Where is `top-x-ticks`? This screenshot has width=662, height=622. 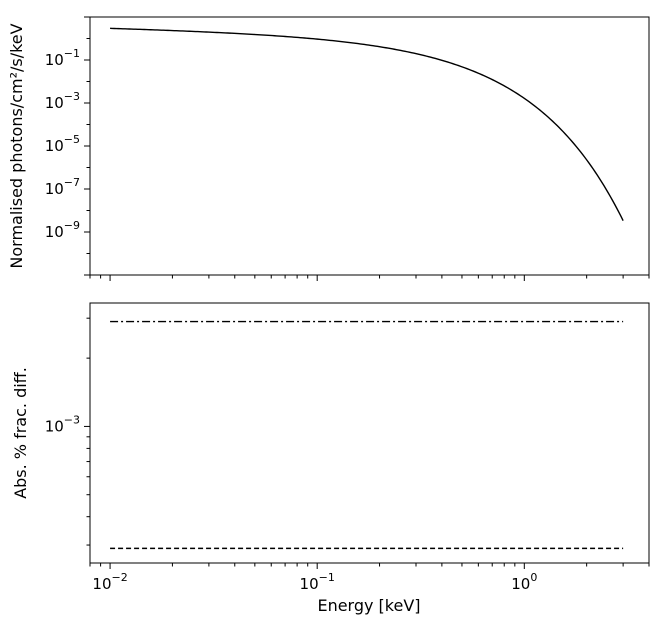
top-x-ticks is located at coordinates (369, 278).